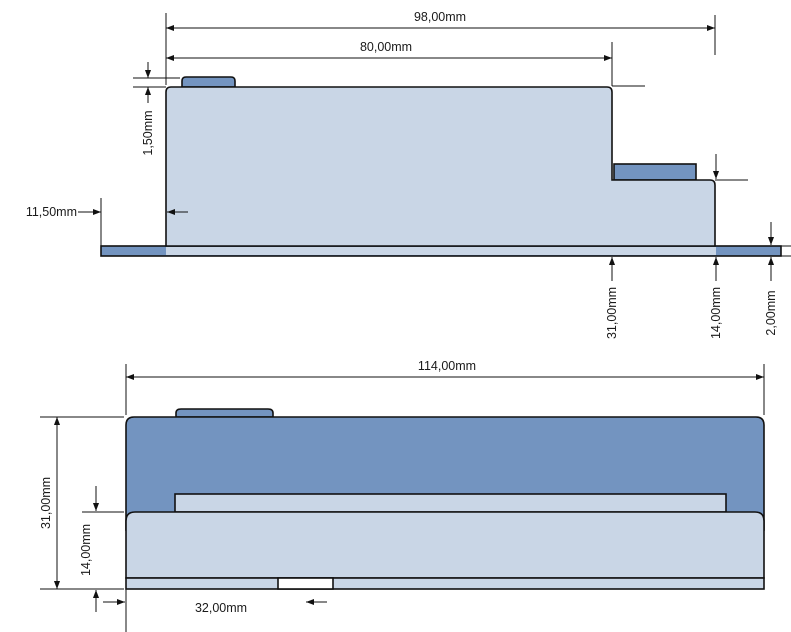 The image size is (791, 632). I want to click on dimension-tab-height: 1,50mm, so click(156, 109).